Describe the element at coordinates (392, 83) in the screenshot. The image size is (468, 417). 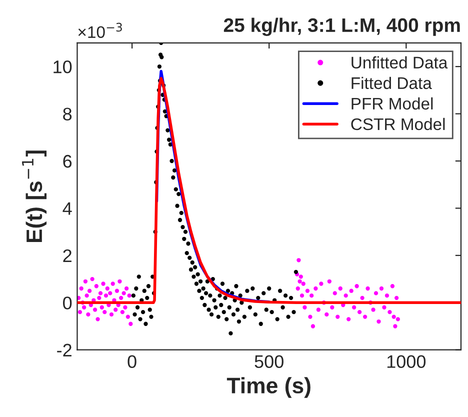
I see `legend-label: Fitted Data` at that location.